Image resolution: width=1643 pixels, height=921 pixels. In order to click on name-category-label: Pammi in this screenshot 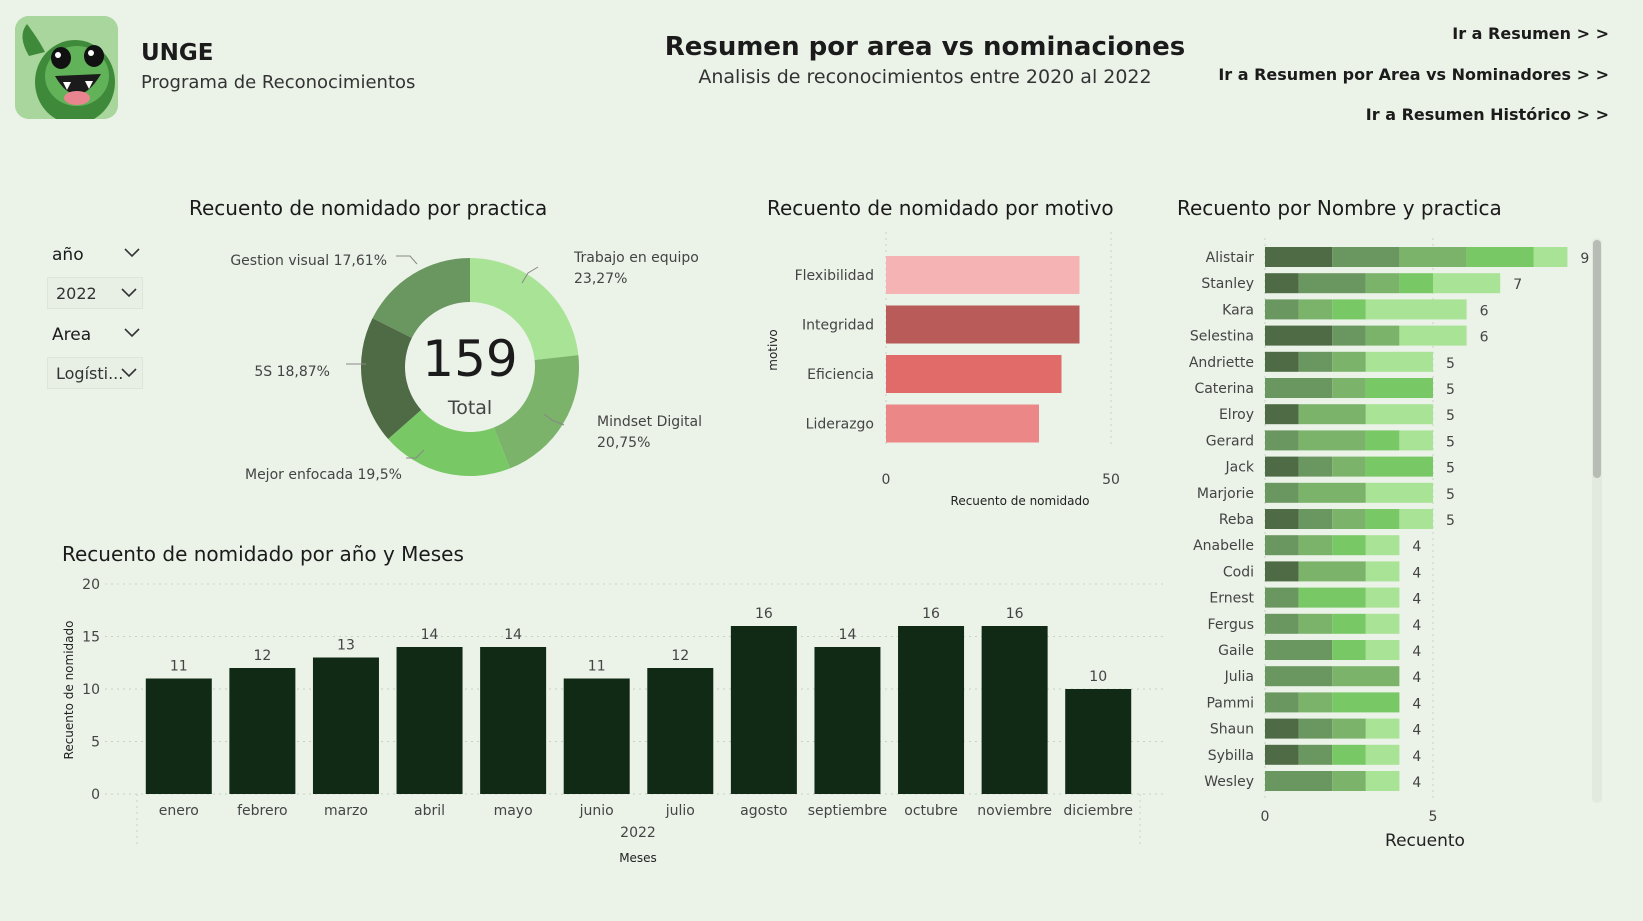, I will do `click(1230, 703)`.